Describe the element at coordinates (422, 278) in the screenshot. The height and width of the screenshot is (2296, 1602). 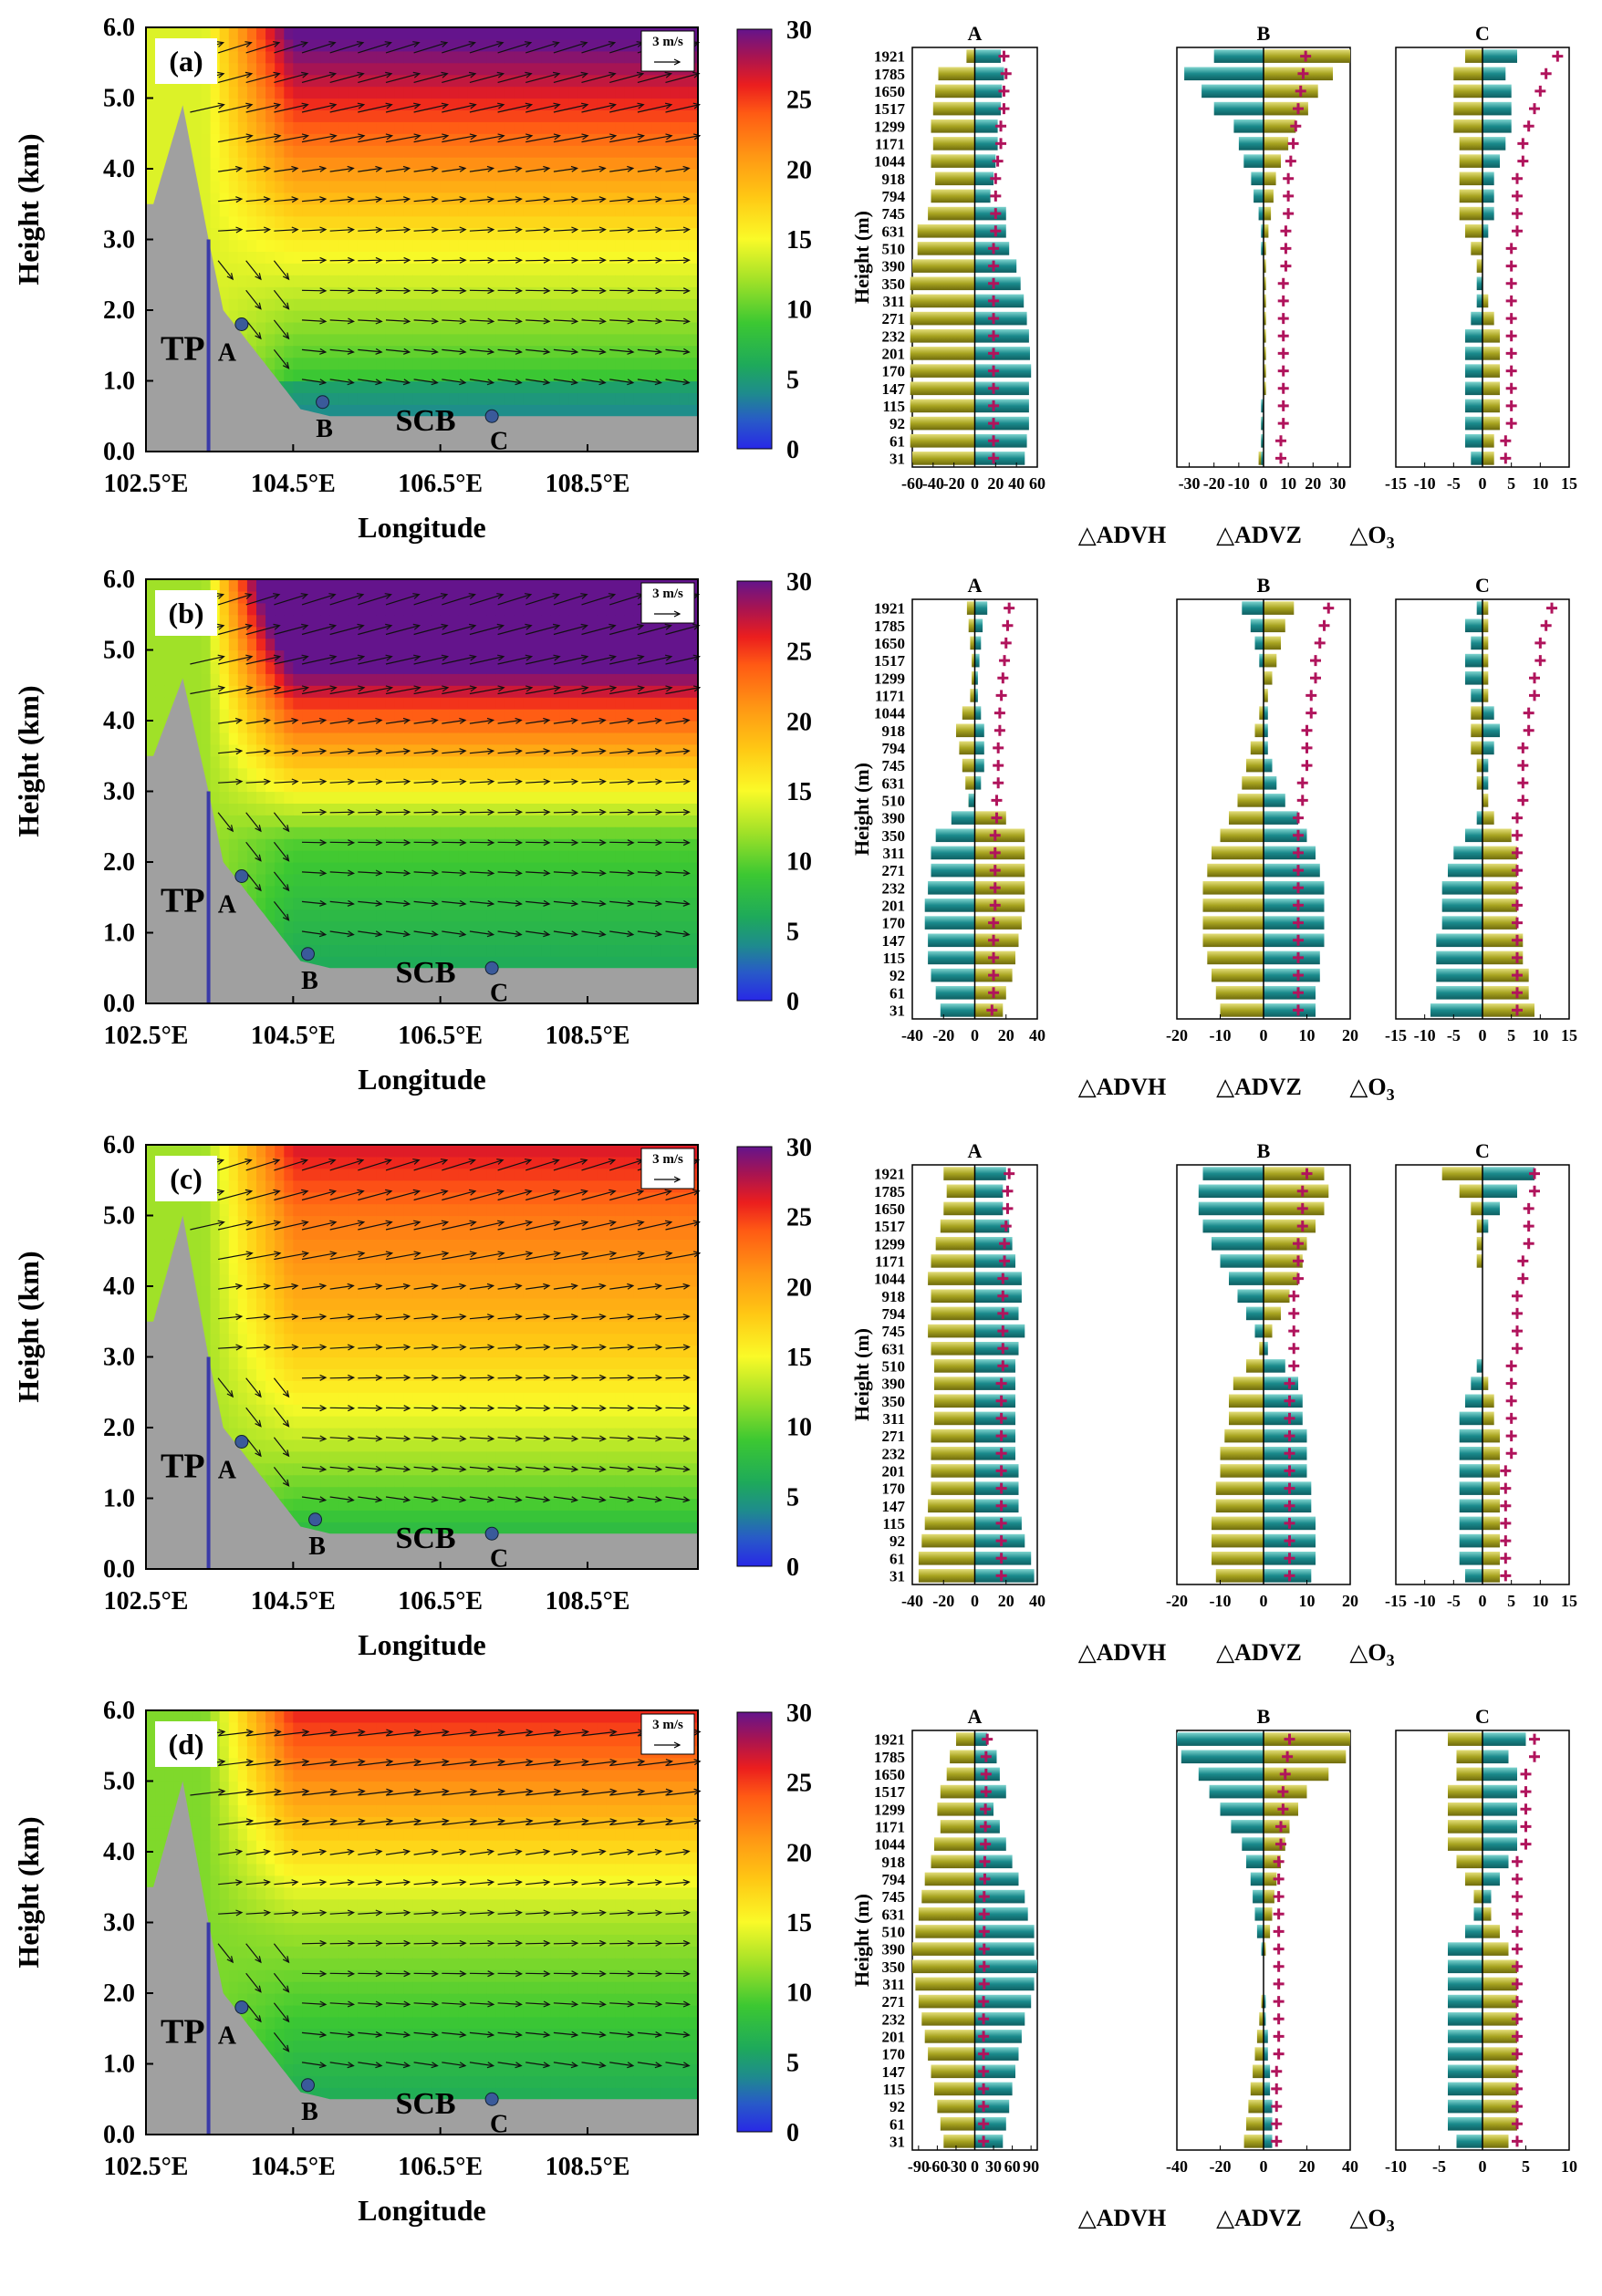
I see `terrain` at that location.